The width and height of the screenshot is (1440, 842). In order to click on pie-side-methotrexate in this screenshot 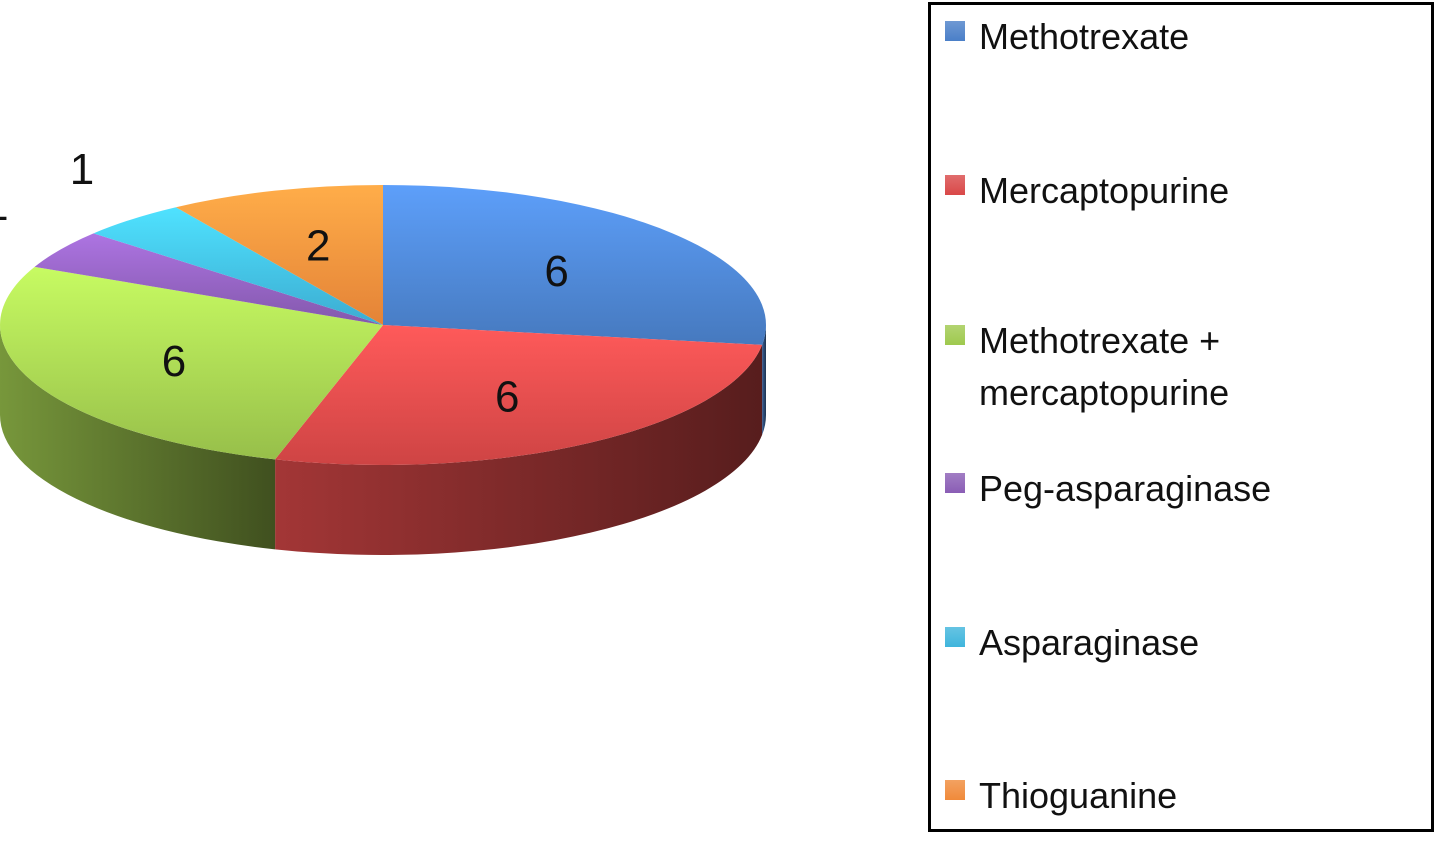, I will do `click(764, 380)`.